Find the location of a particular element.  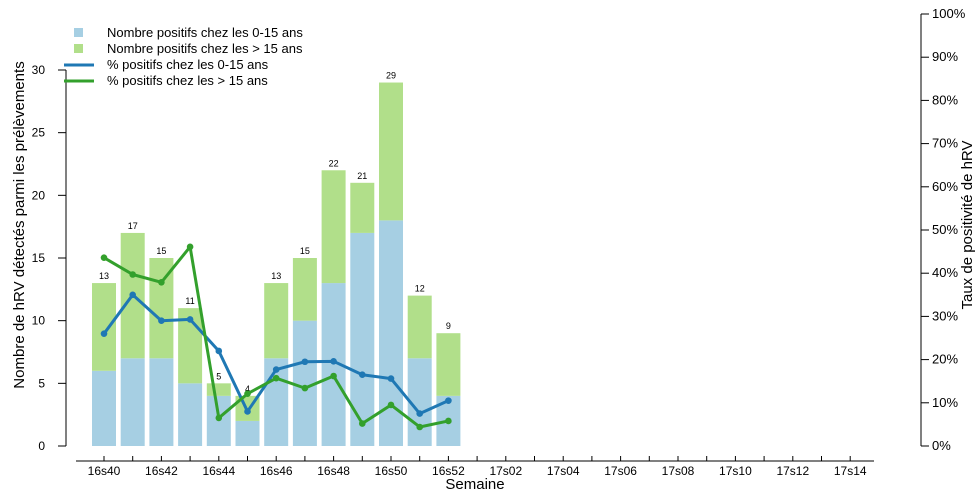

bar-over-15-16s51 is located at coordinates (419, 327).